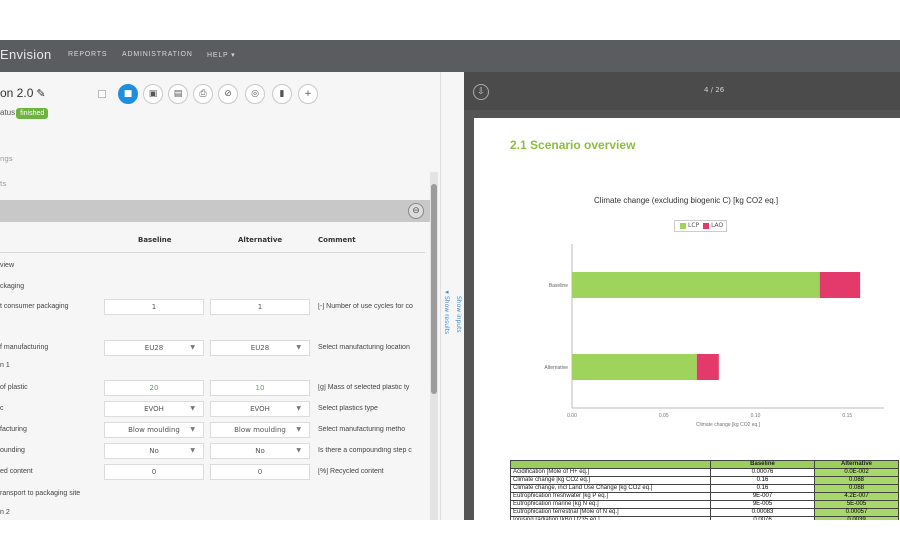 Image resolution: width=900 pixels, height=560 pixels. Describe the element at coordinates (40, 493) in the screenshot. I see `row-label-transport: ransport to packaging site` at that location.